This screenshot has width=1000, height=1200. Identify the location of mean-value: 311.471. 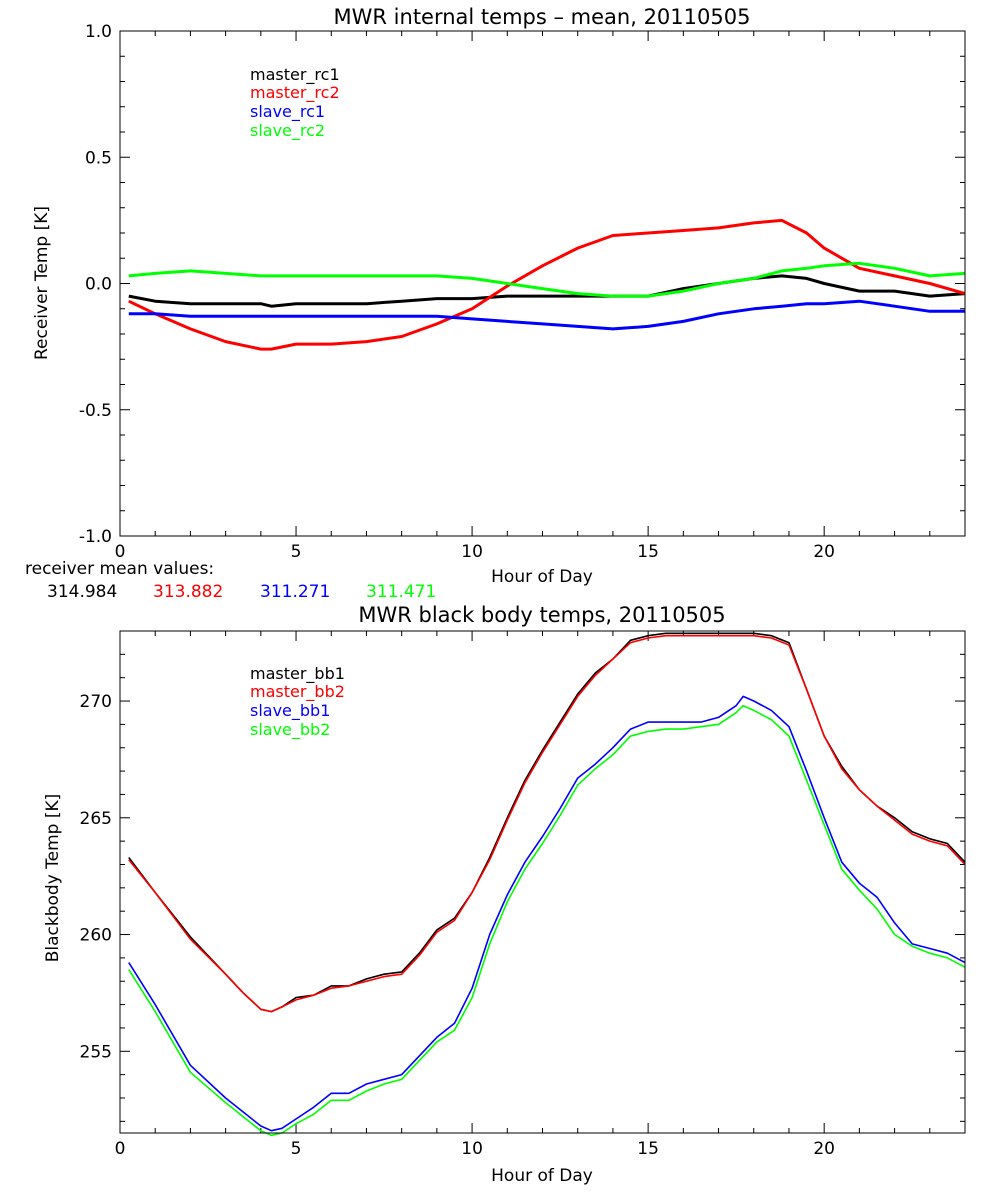
(401, 592).